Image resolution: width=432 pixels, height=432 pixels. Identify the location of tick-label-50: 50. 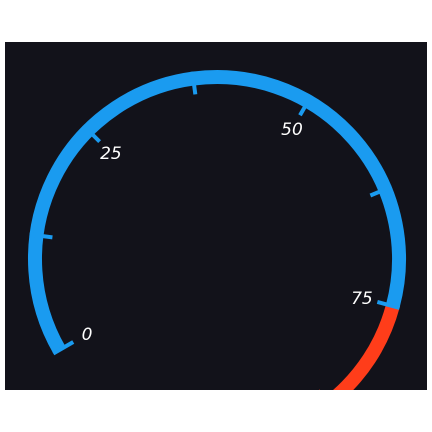
(292, 130).